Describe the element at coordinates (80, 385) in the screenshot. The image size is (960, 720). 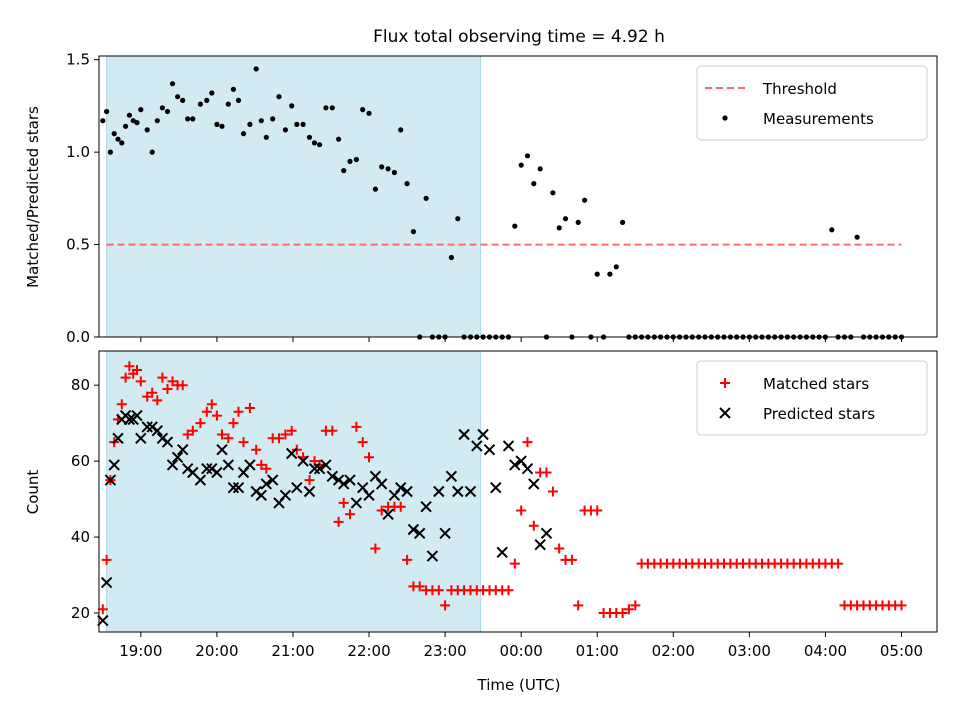
I see `y-tick-label: 80` at that location.